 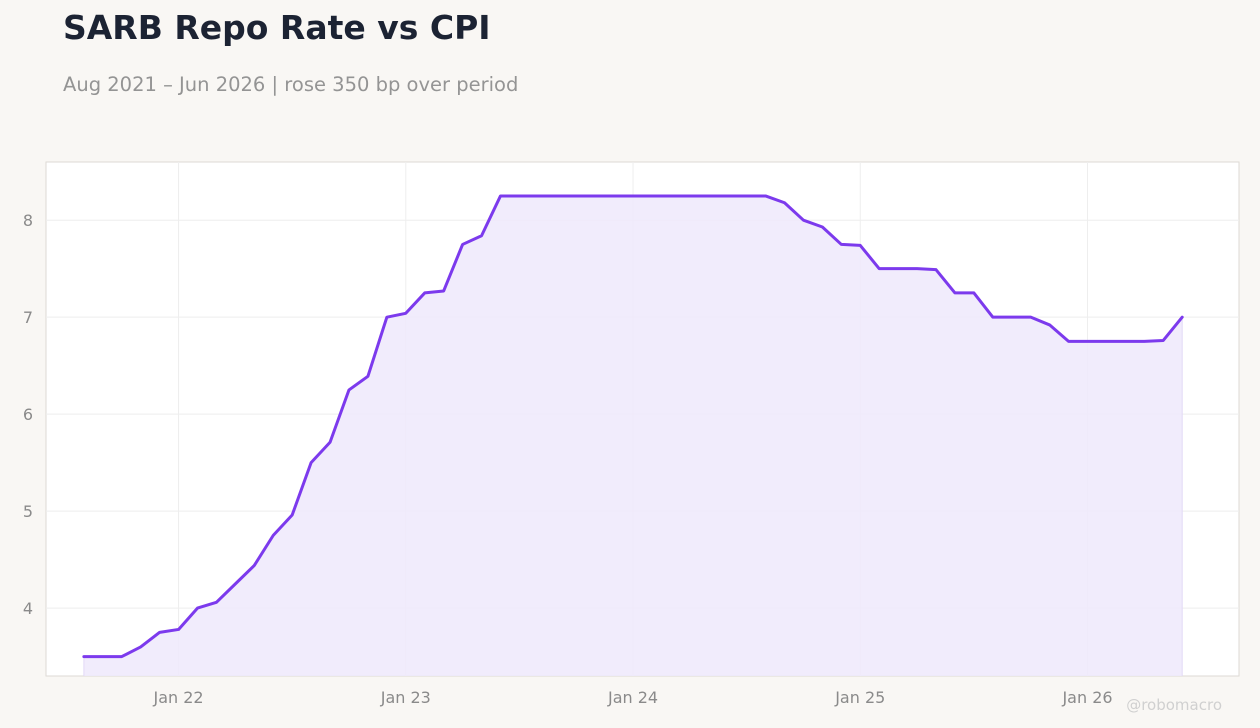 What do you see at coordinates (1174, 705) in the screenshot?
I see `watermark: @robomacro` at bounding box center [1174, 705].